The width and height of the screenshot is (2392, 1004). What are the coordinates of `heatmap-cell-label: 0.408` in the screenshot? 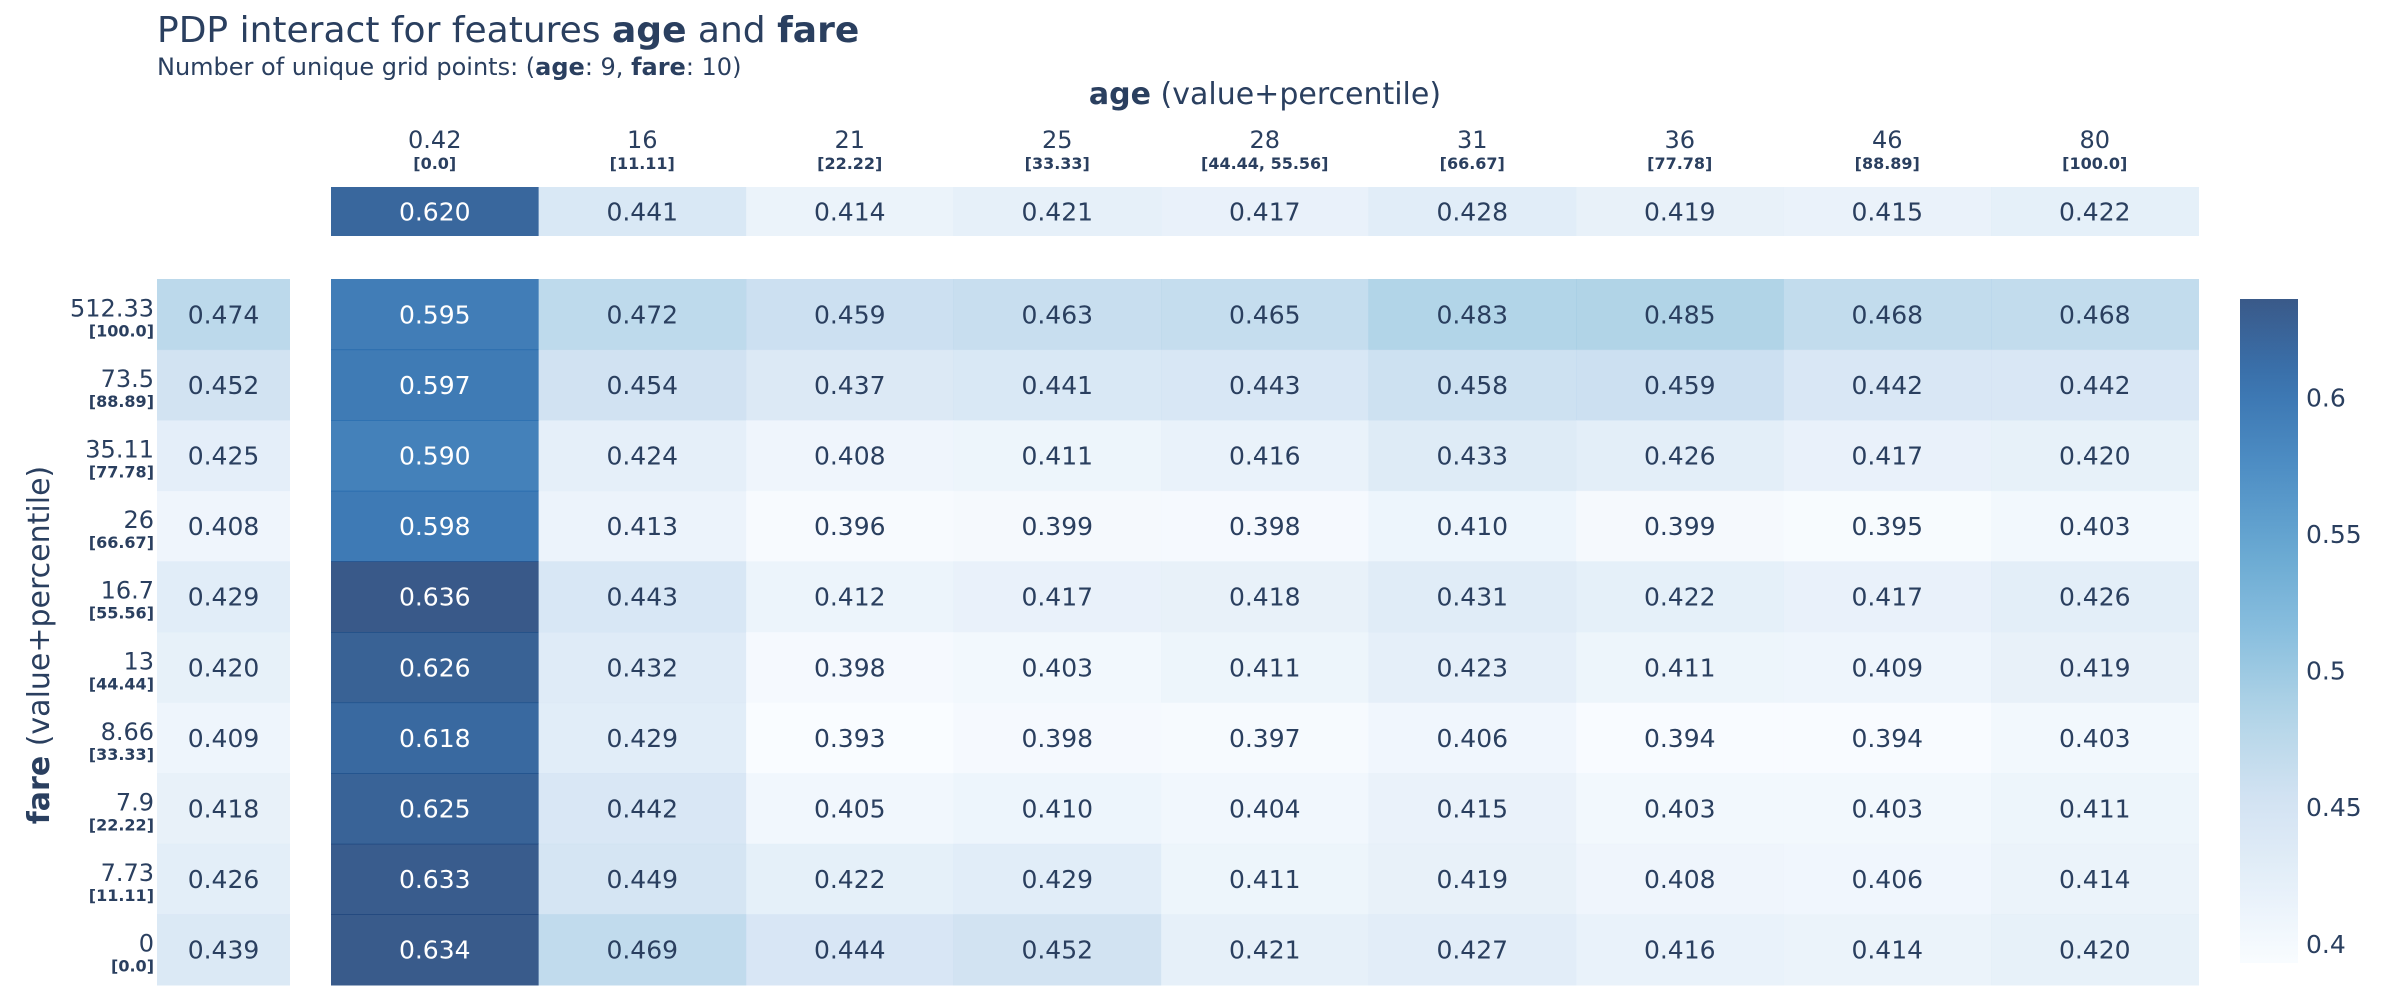 It's located at (850, 456).